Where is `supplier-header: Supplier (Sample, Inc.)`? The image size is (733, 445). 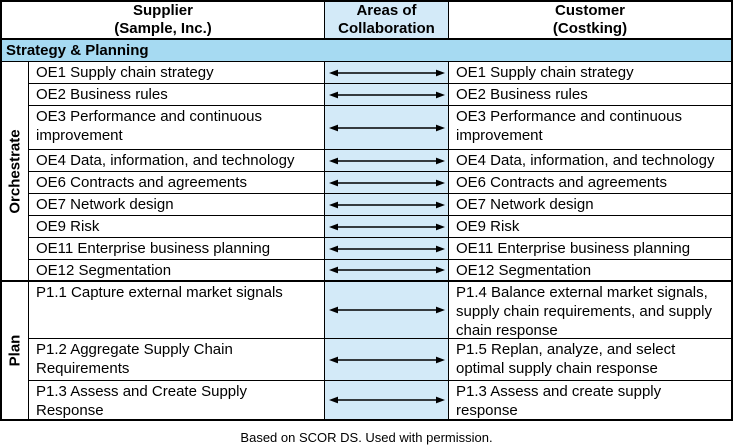
supplier-header: Supplier (Sample, Inc.) is located at coordinates (163, 21).